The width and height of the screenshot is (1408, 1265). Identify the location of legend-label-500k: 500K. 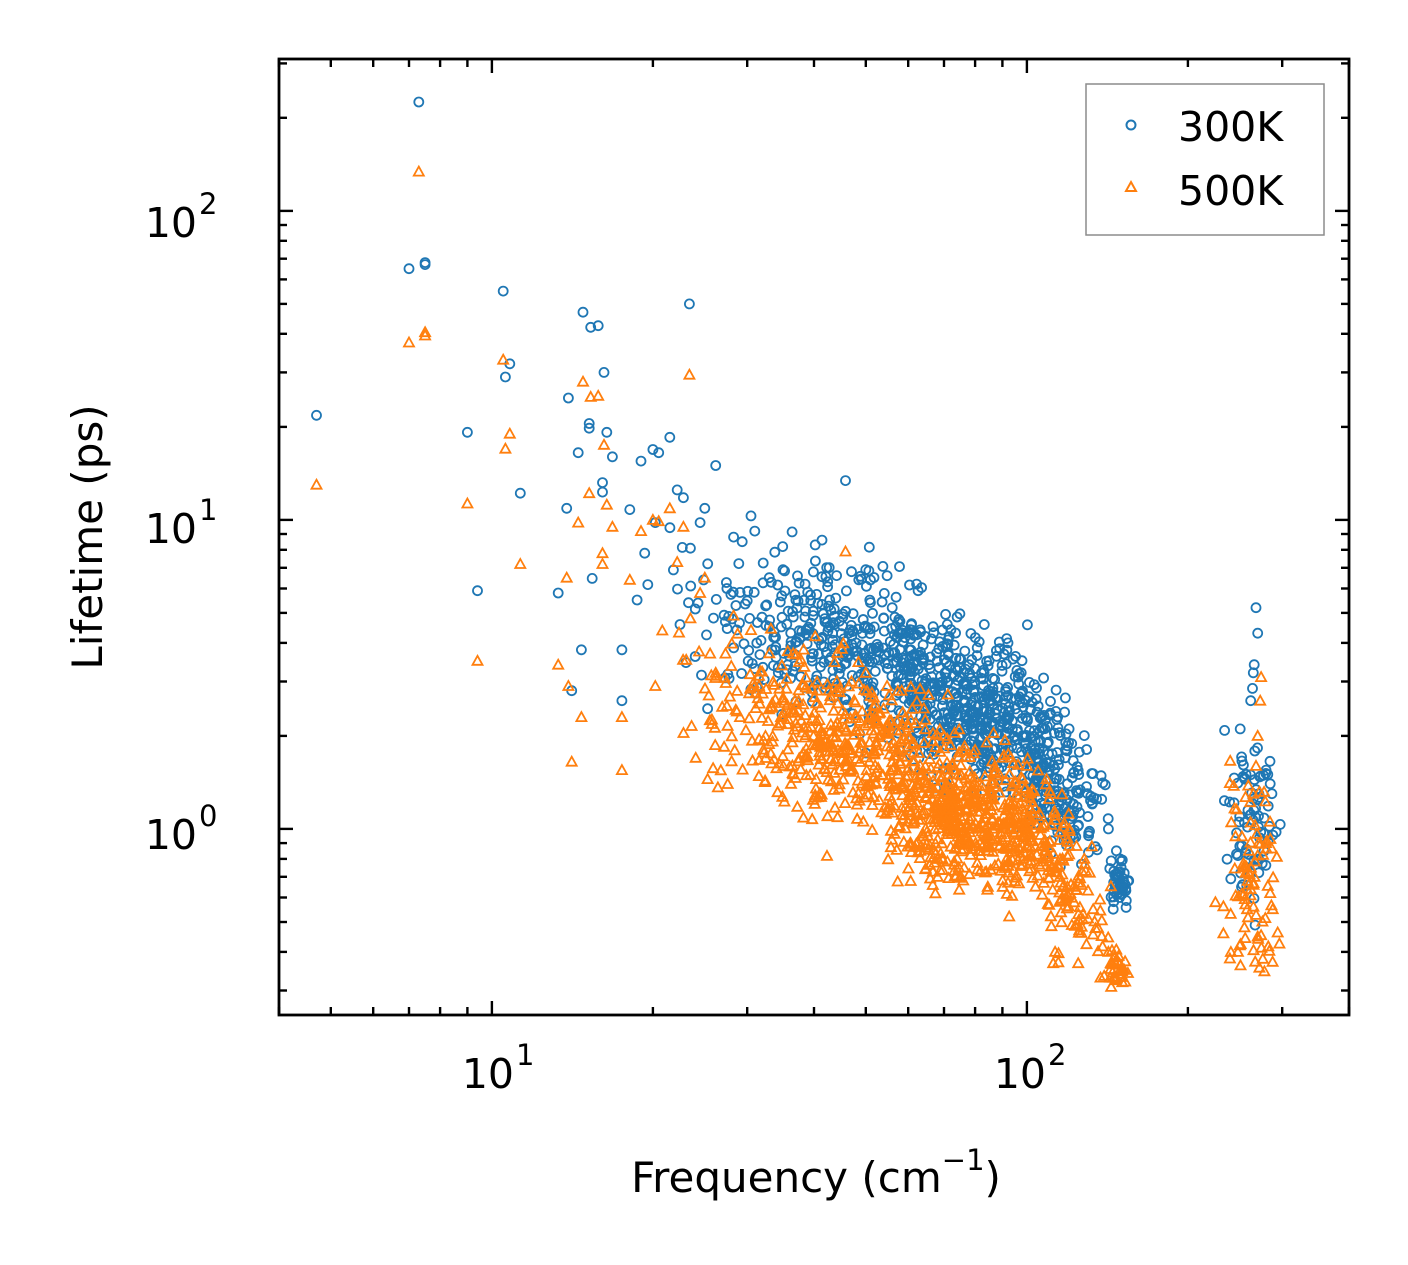
(1231, 191).